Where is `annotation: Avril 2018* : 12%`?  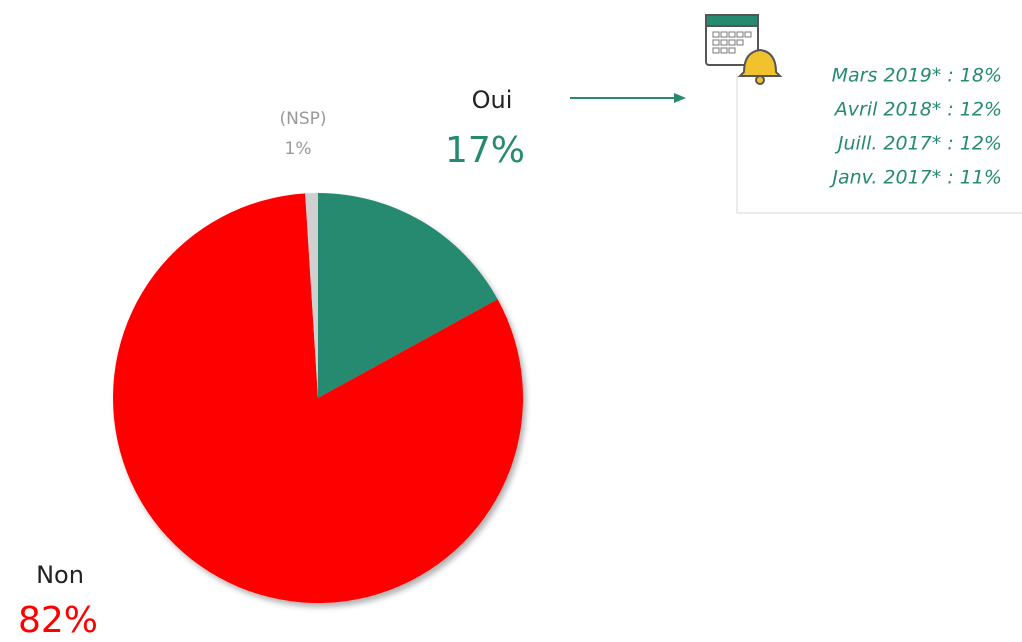
annotation: Avril 2018* : 12% is located at coordinates (917, 110).